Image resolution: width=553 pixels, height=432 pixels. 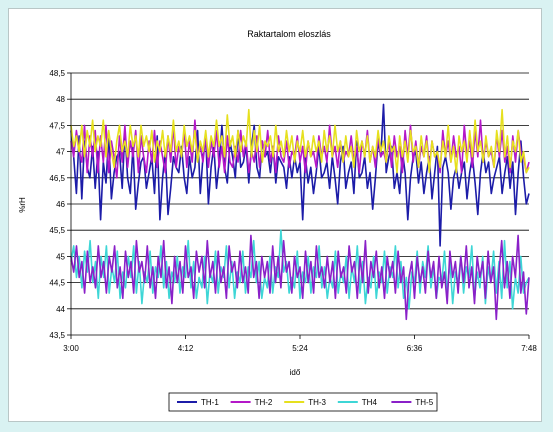 I want to click on x-tick-label: 5:24, so click(x=300, y=348).